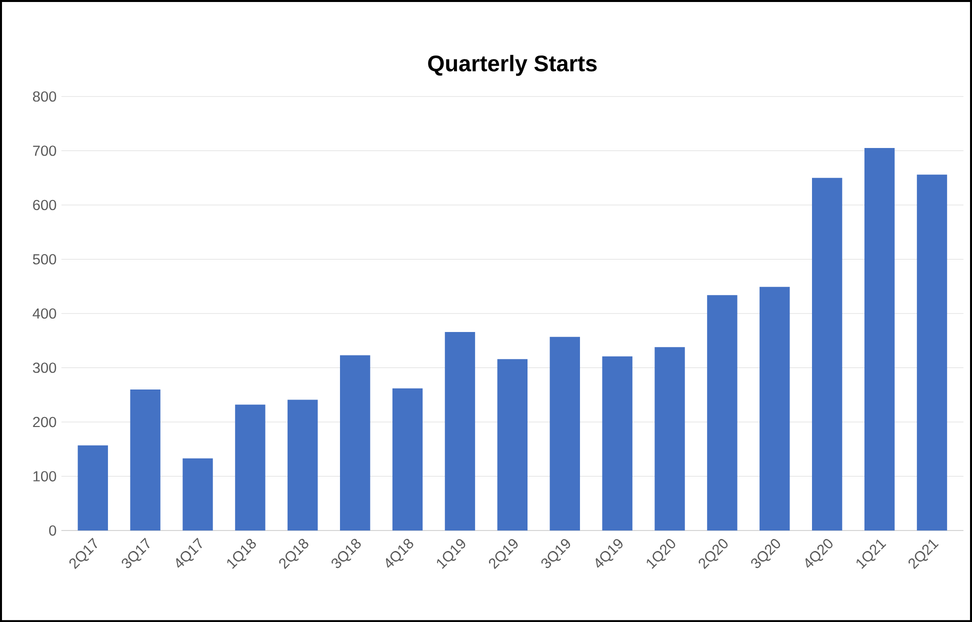 This screenshot has height=622, width=972. What do you see at coordinates (44, 313) in the screenshot?
I see `y-tick-label: 400` at bounding box center [44, 313].